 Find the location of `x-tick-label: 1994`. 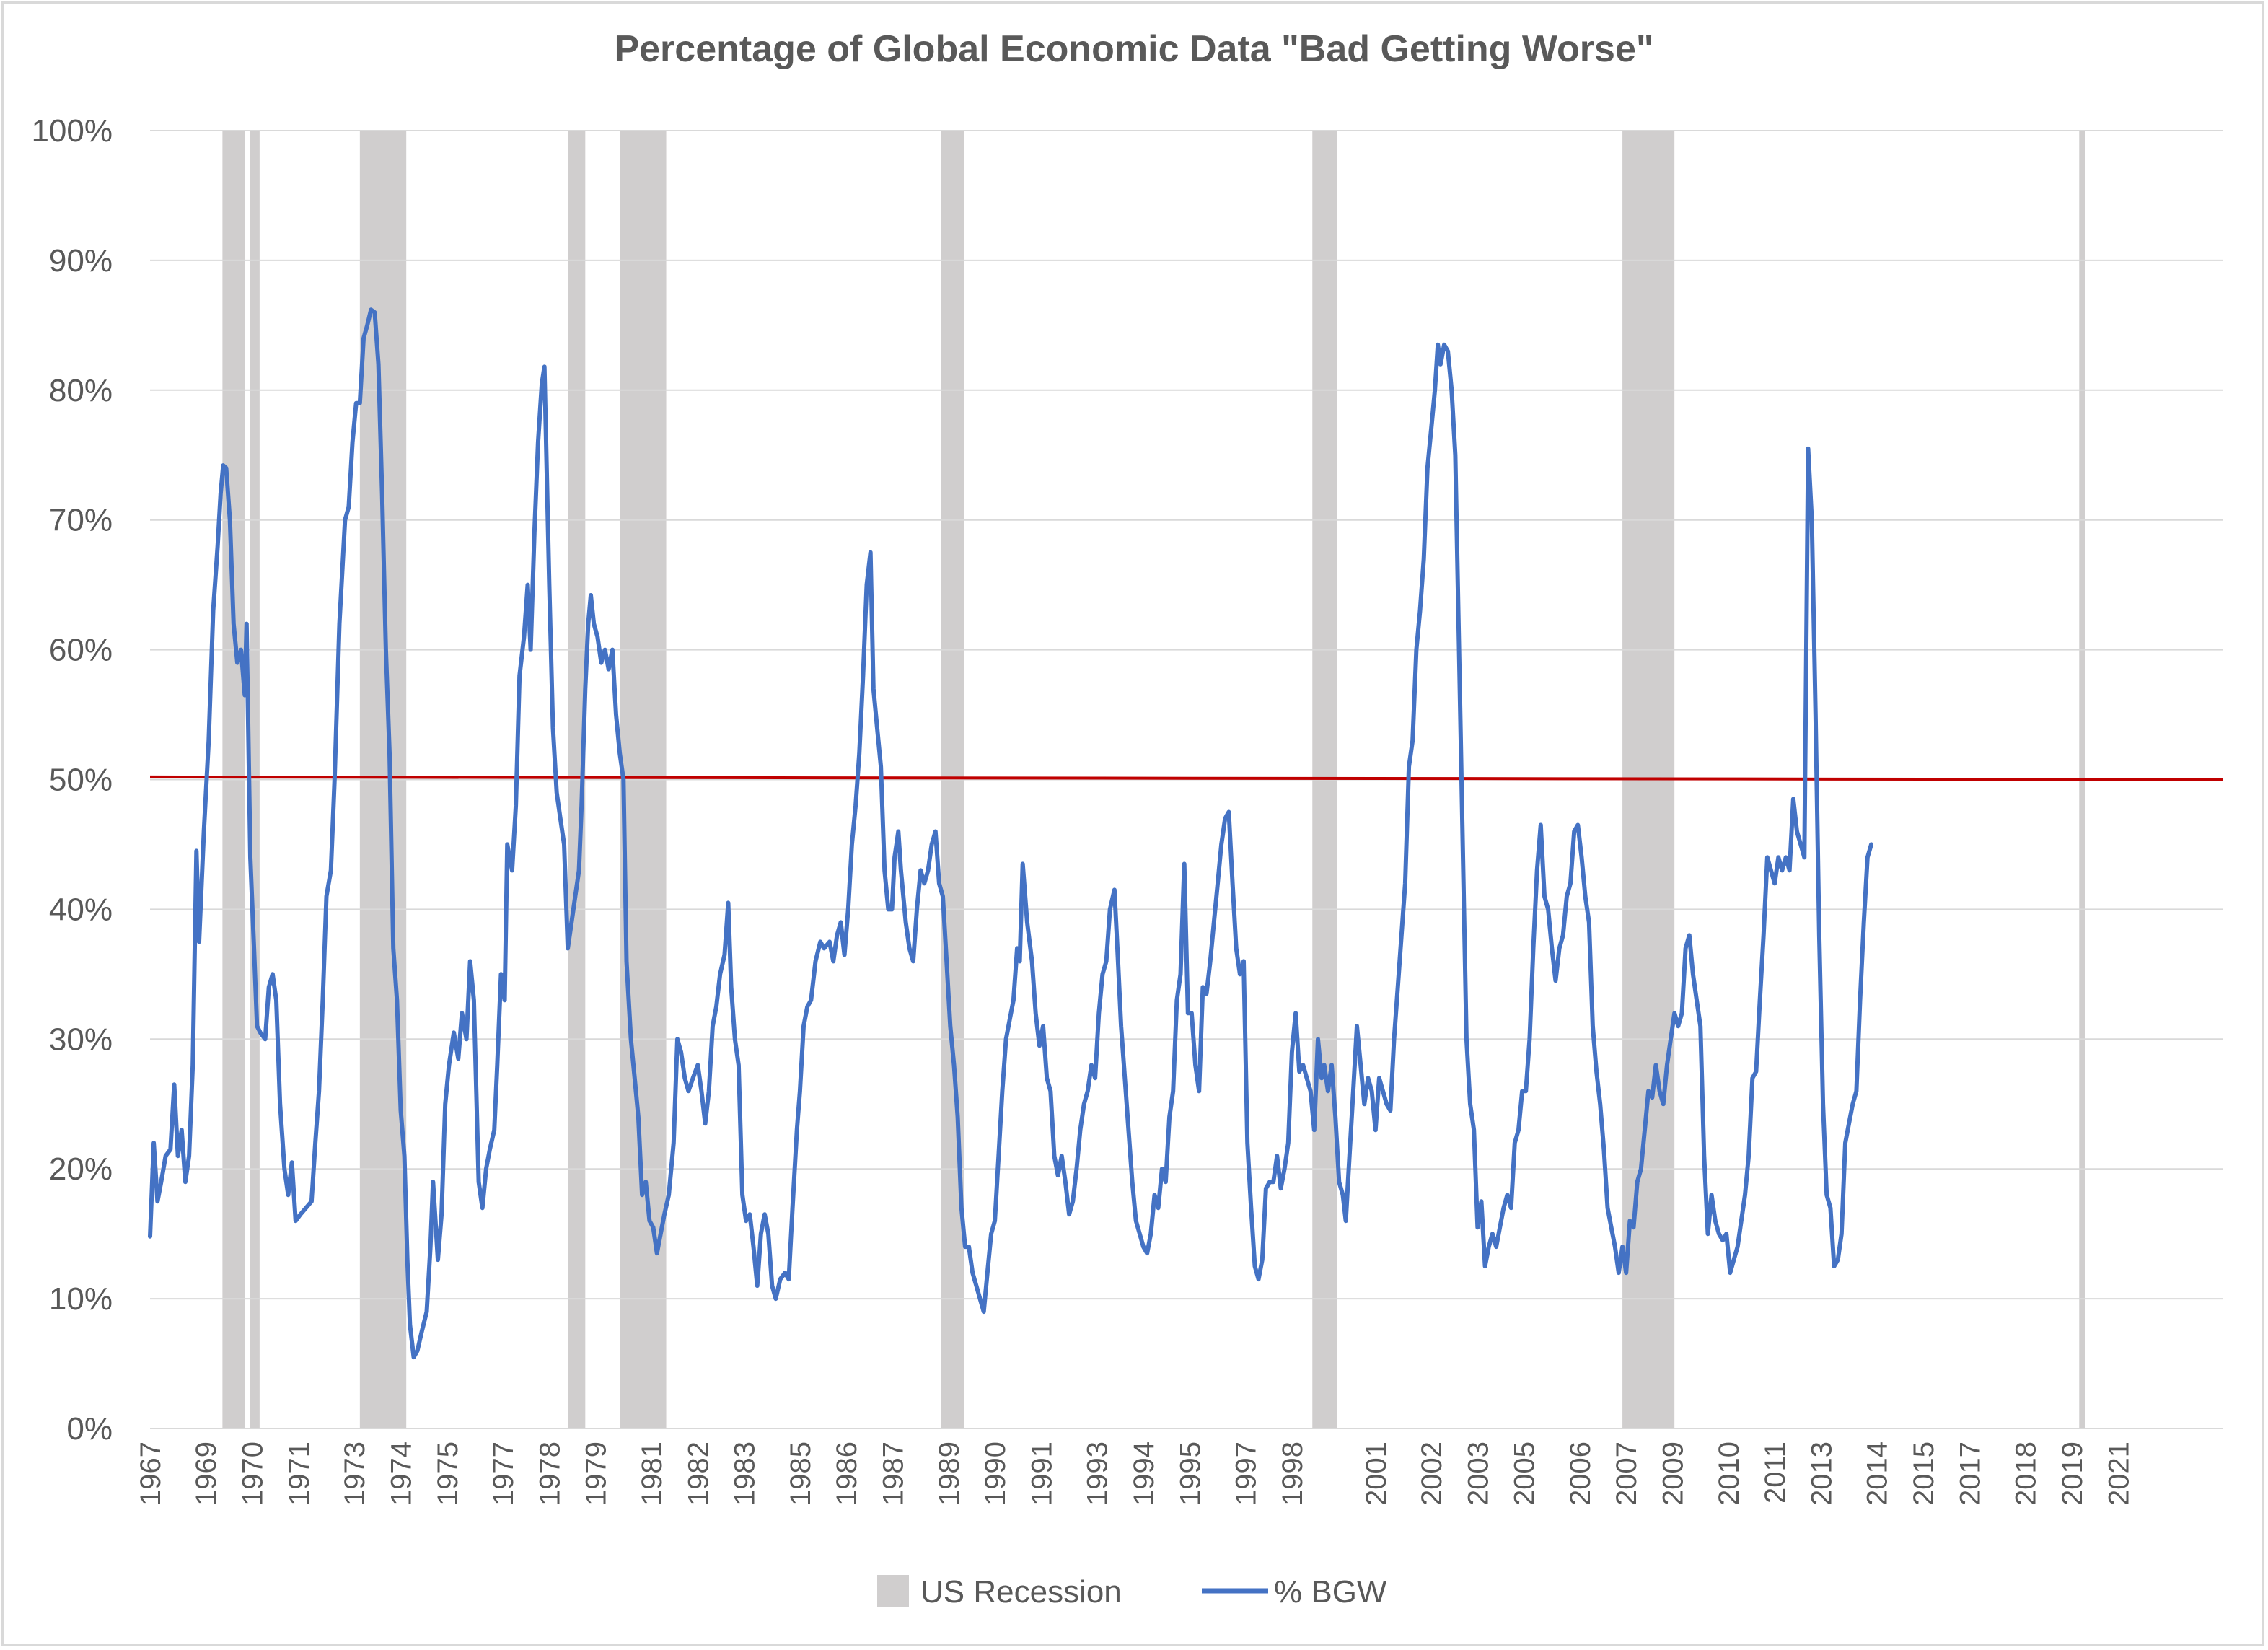

x-tick-label: 1994 is located at coordinates (1144, 1473).